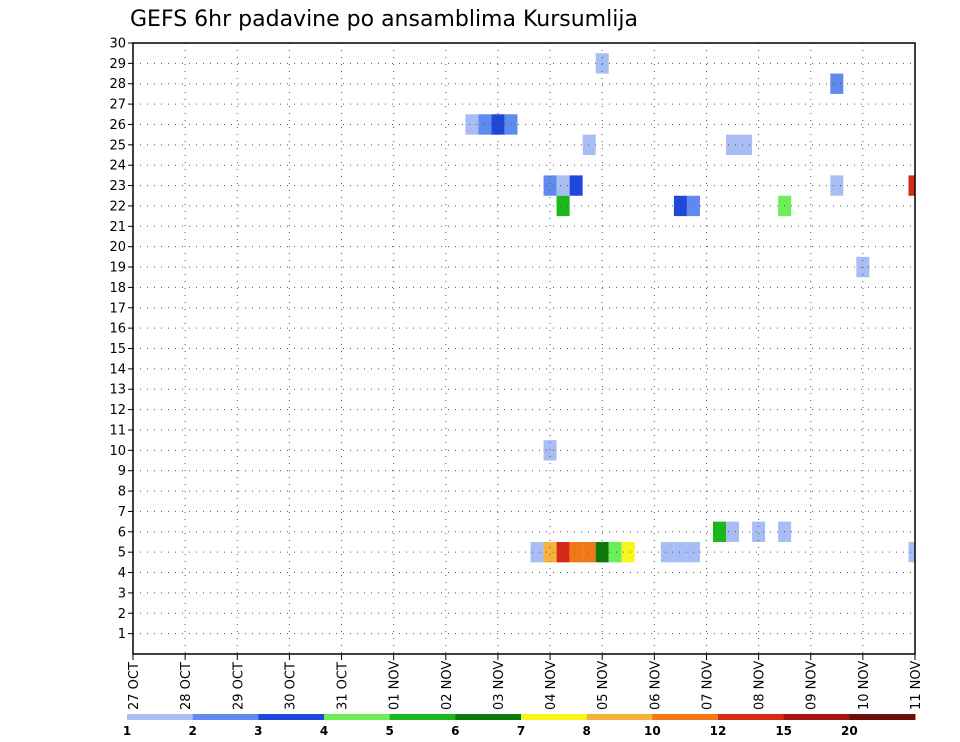 The height and width of the screenshot is (742, 960). I want to click on y-tick-label: 29, so click(117, 64).